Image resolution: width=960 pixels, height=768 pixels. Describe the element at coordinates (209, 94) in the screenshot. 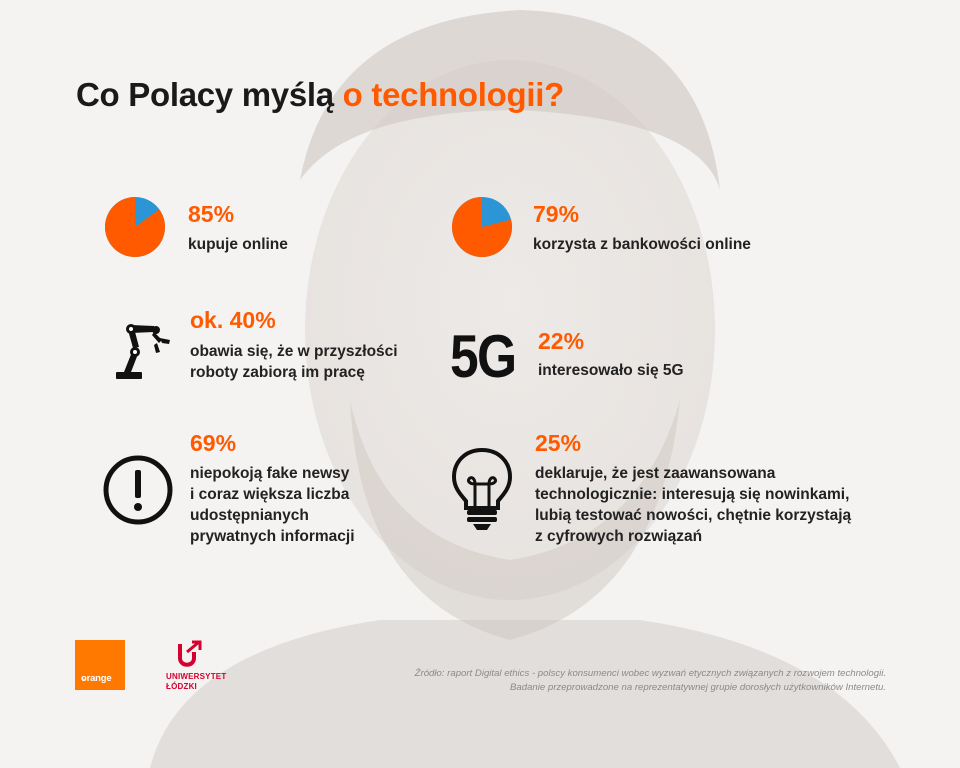

I see `title-part-black: Co Polacy myślą` at that location.